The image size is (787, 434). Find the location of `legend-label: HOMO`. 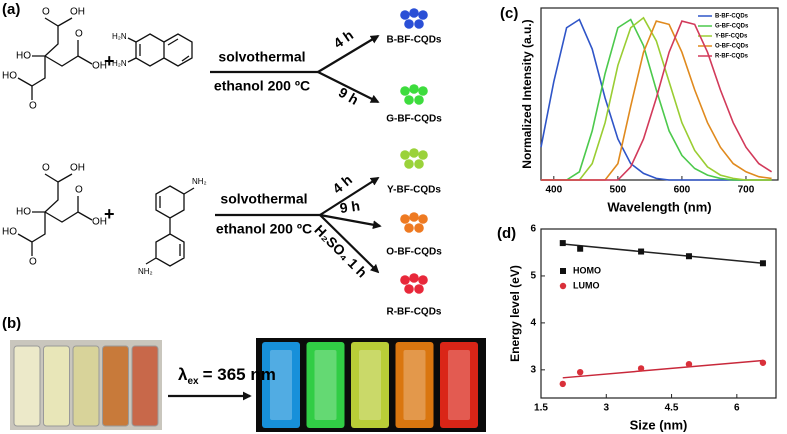

legend-label: HOMO is located at coordinates (587, 270).